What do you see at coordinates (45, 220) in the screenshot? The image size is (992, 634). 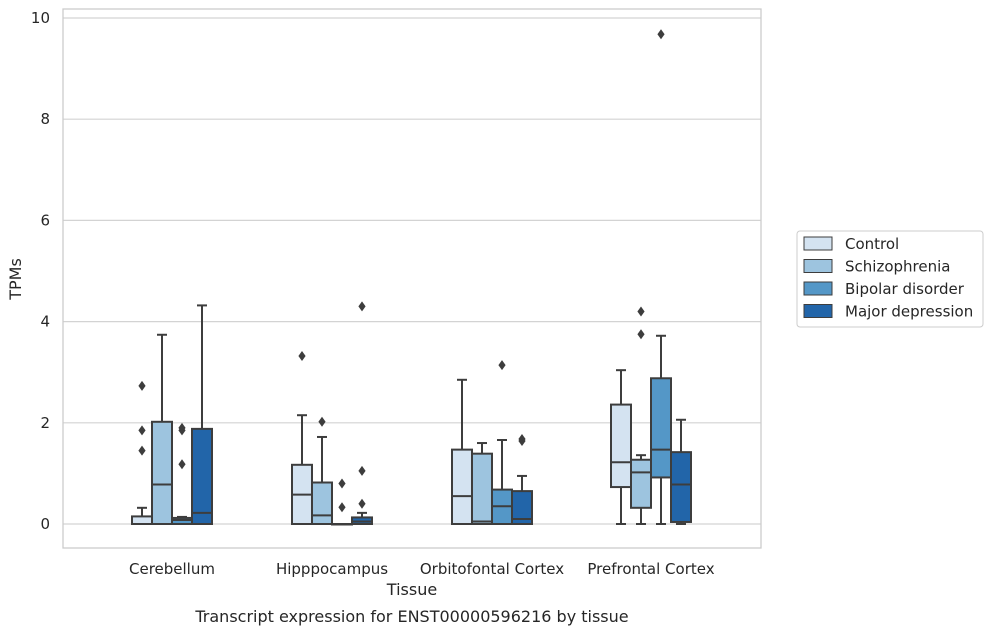 I see `y-tick-label: 6` at bounding box center [45, 220].